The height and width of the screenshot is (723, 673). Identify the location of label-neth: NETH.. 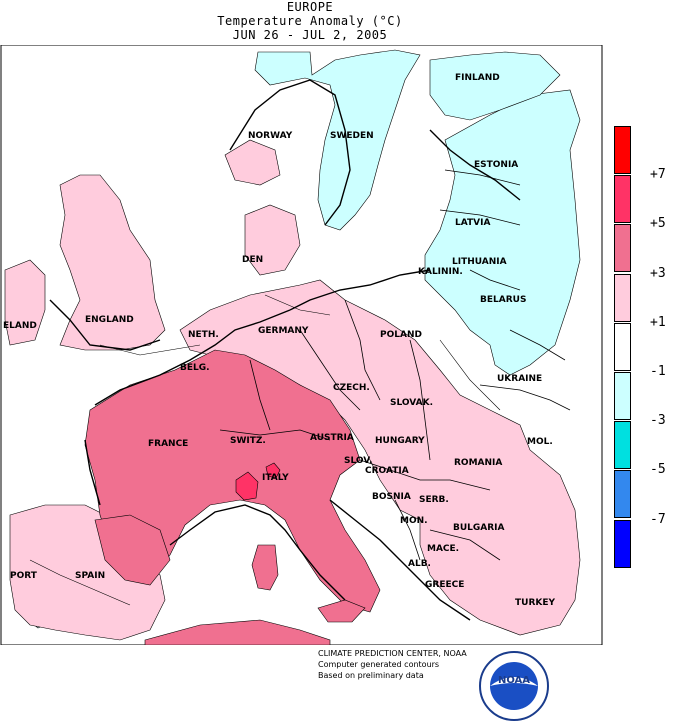
(203, 335).